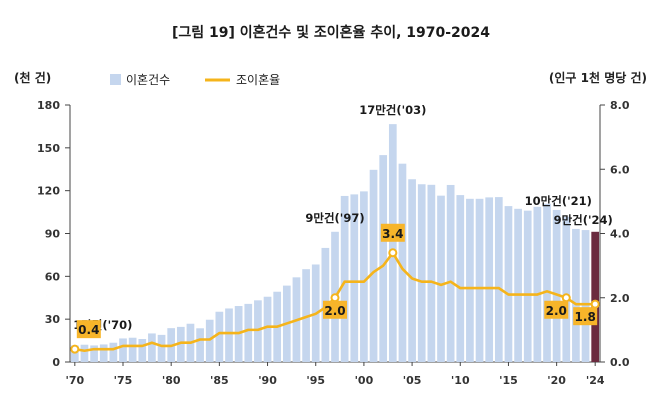 The width and height of the screenshot is (663, 407). What do you see at coordinates (373, 265) in the screenshot?
I see `bar-2001` at bounding box center [373, 265].